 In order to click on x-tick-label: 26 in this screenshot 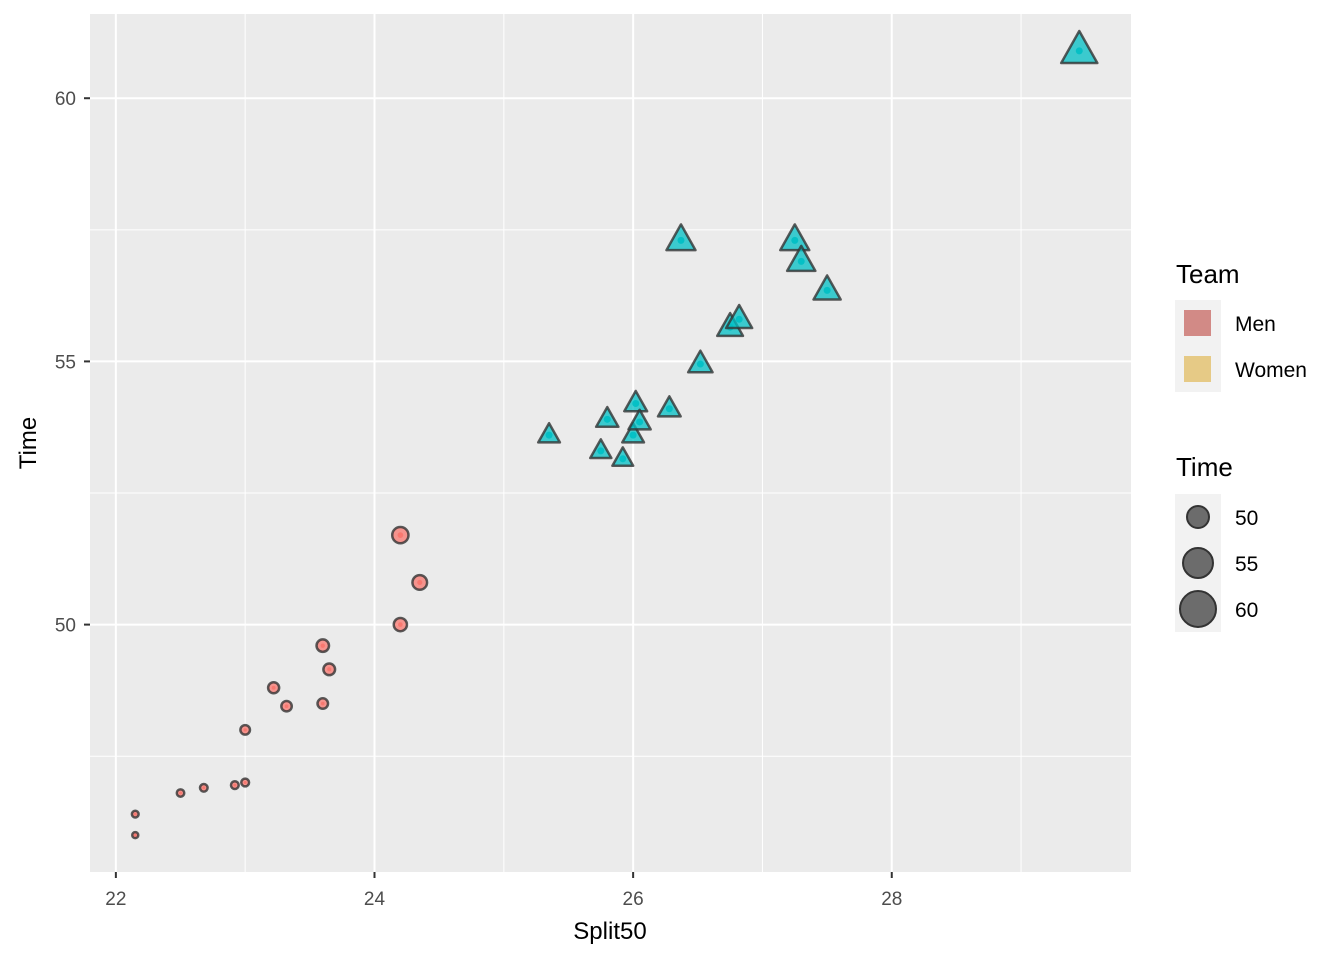, I will do `click(633, 899)`.